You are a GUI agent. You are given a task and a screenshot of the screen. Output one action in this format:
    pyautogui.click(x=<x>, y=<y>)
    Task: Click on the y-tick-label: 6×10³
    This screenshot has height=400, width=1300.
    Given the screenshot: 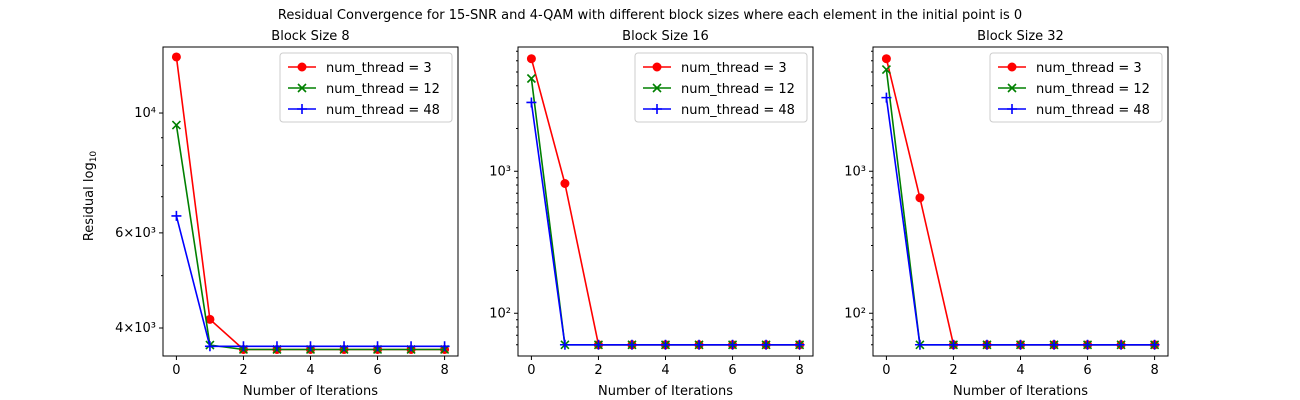 What is the action you would take?
    pyautogui.click(x=135, y=233)
    